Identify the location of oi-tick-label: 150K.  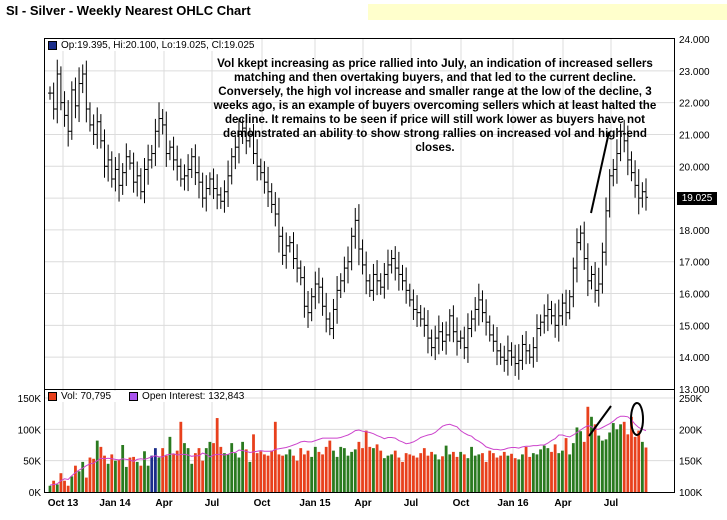
(691, 462).